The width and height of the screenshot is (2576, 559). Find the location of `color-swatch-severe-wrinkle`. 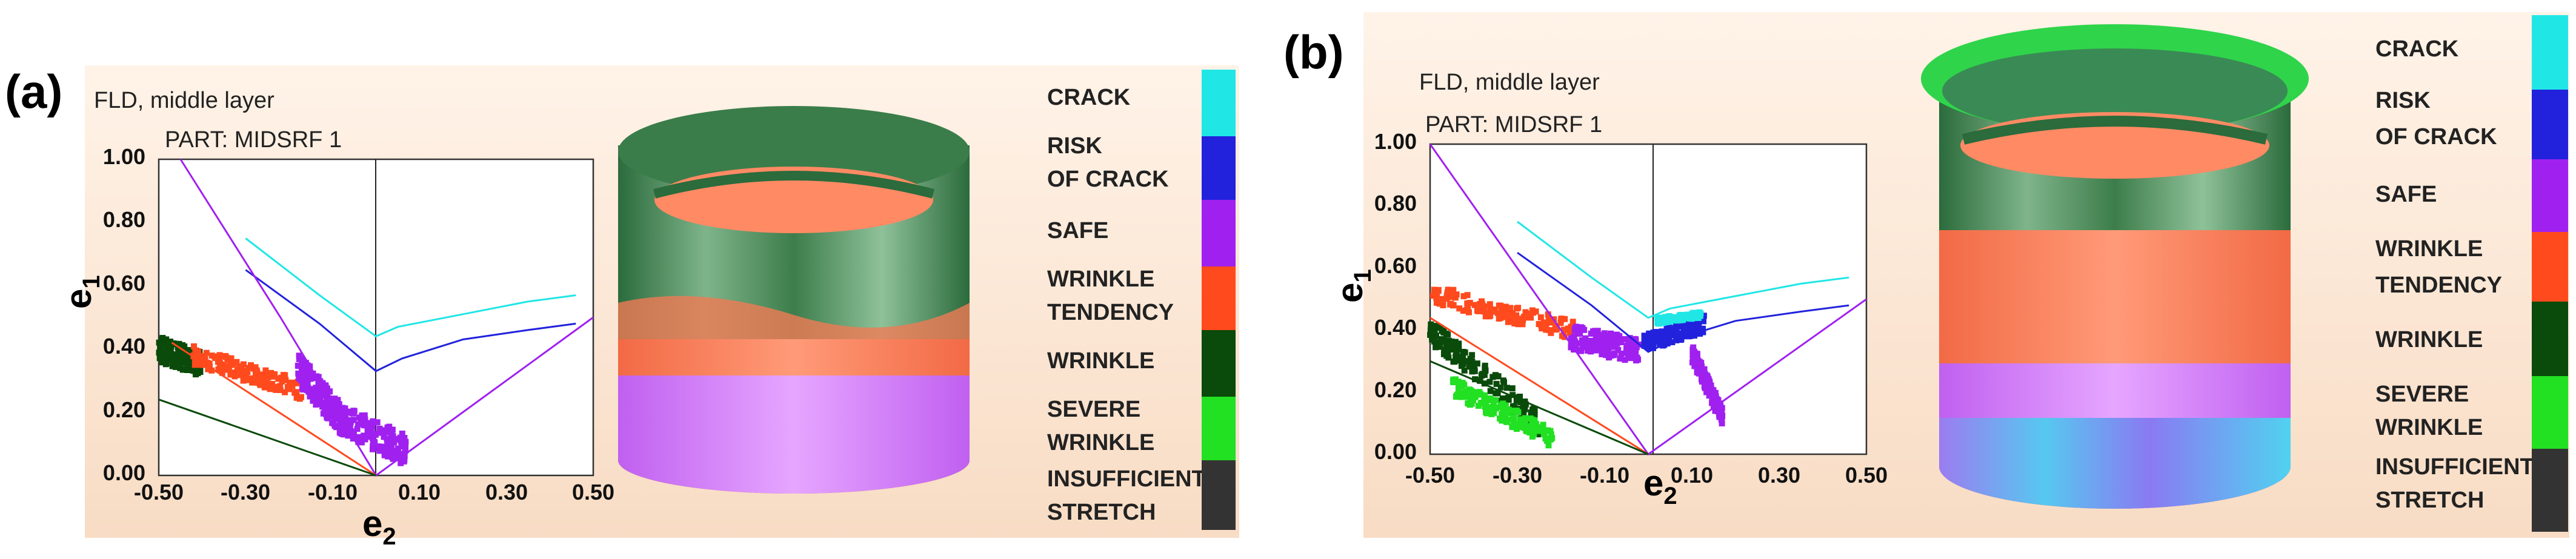

color-swatch-severe-wrinkle is located at coordinates (1219, 428).